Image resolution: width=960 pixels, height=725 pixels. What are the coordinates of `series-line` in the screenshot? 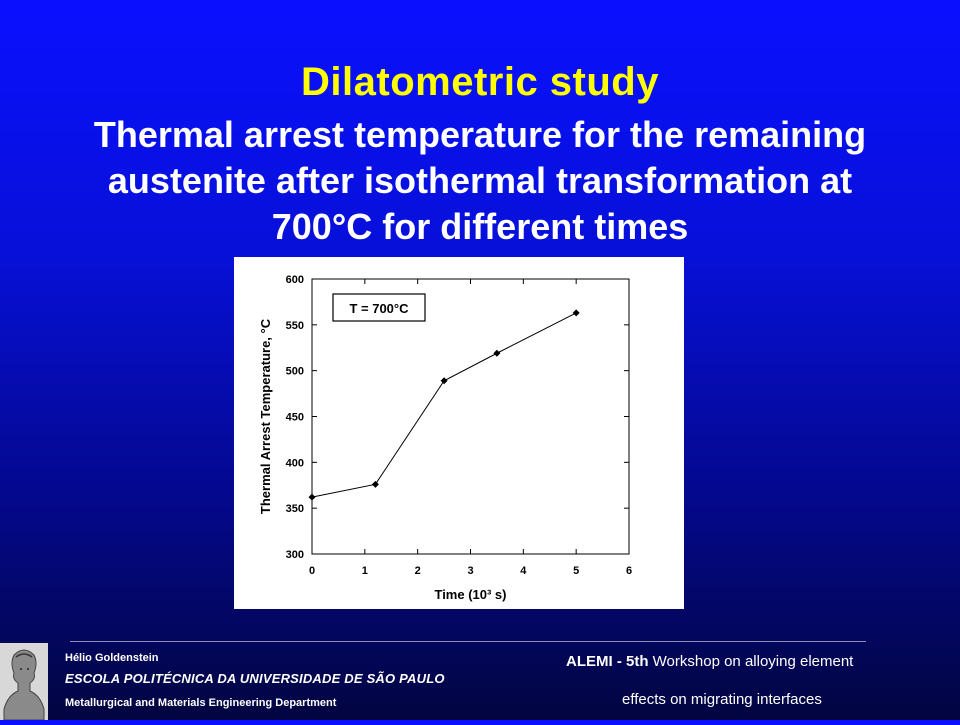 It's located at (444, 405).